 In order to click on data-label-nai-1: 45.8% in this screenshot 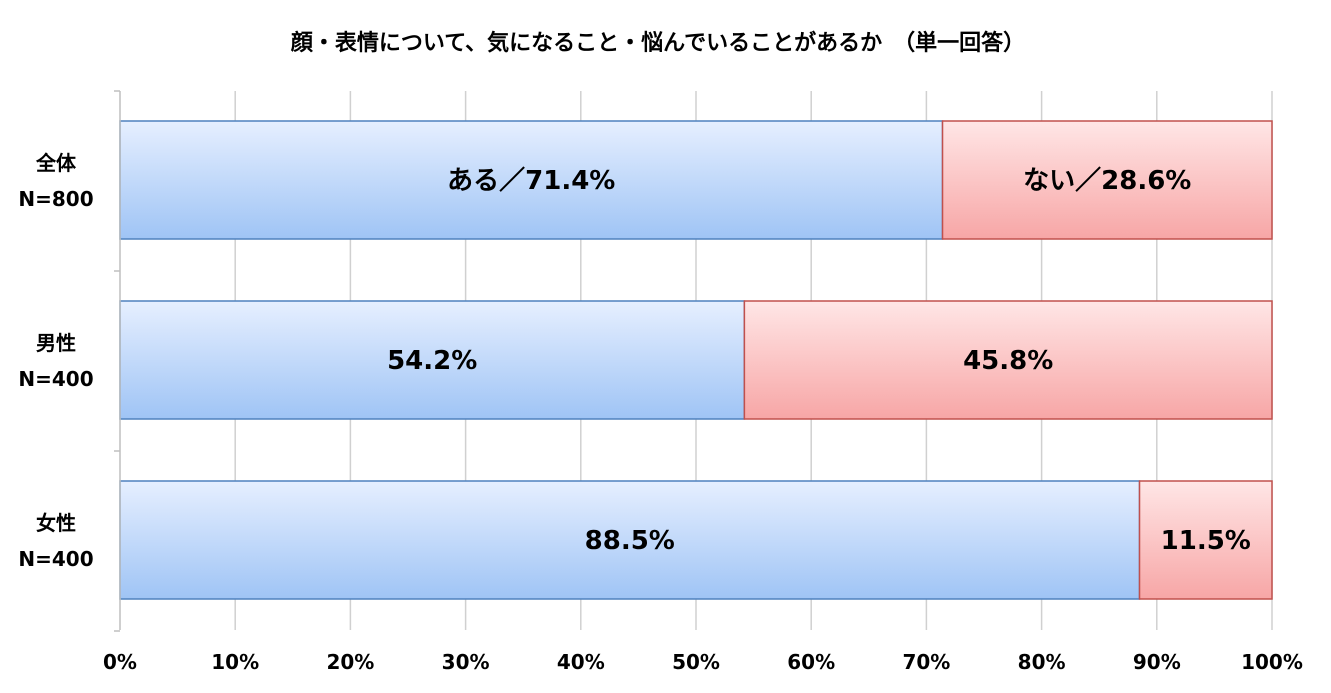, I will do `click(1008, 361)`.